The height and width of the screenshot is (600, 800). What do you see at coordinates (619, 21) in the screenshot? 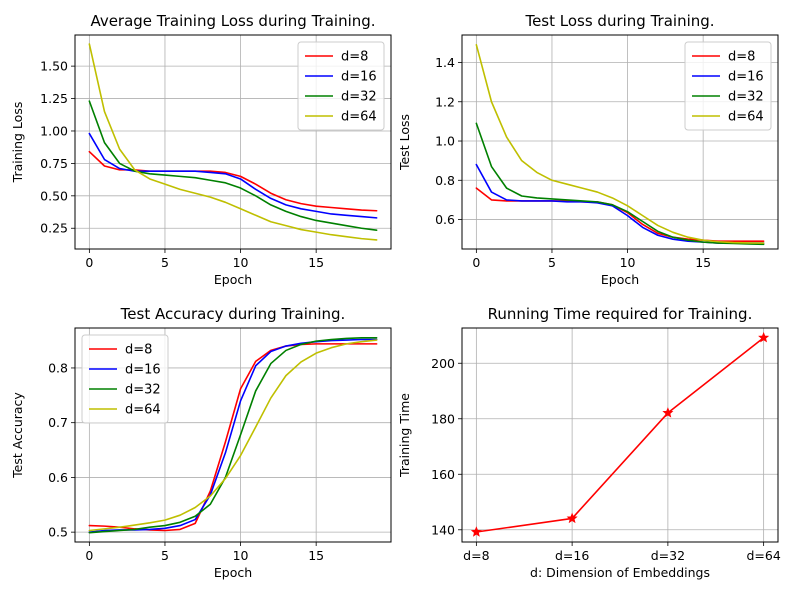
I see `chart-title: Test Loss during Training.` at bounding box center [619, 21].